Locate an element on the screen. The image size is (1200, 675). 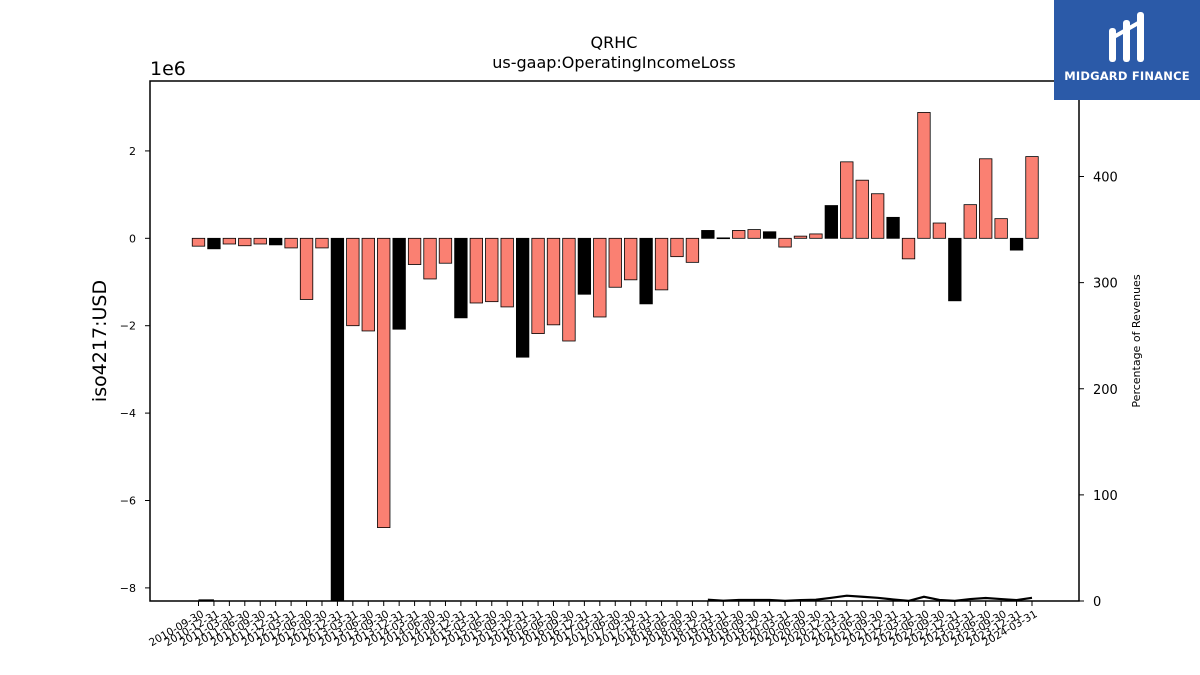
y-tick-label: −4 is located at coordinates (128, 413).